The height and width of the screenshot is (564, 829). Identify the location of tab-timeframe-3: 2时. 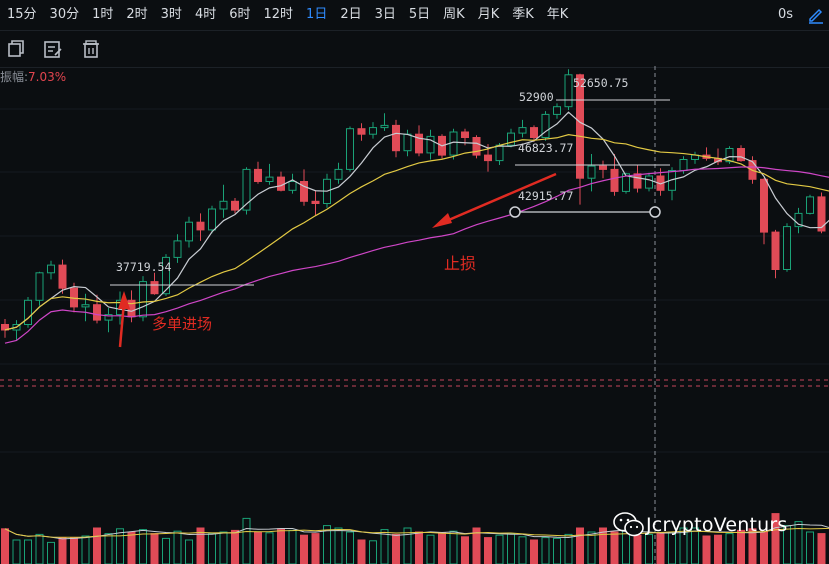
(137, 14).